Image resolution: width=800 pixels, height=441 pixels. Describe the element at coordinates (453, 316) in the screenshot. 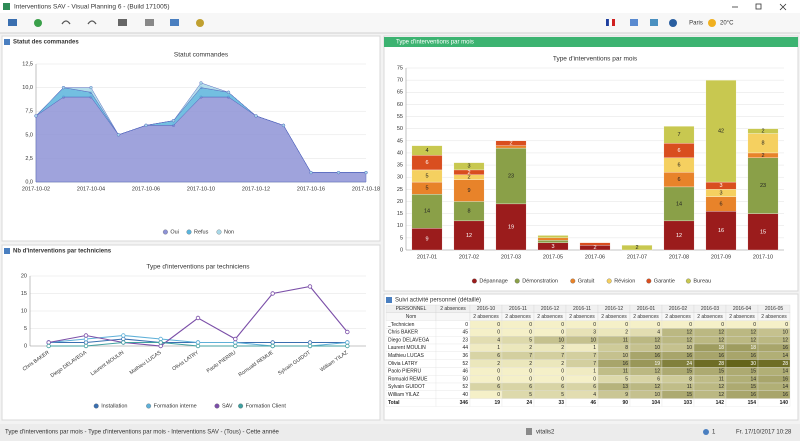

I see `subheader-cell` at that location.